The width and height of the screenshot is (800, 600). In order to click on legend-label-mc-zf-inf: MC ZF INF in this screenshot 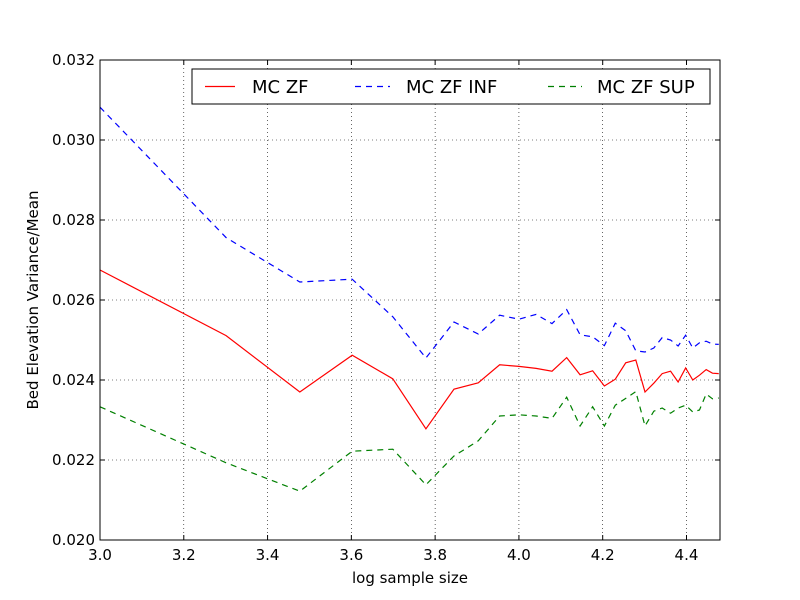, I will do `click(451, 87)`.